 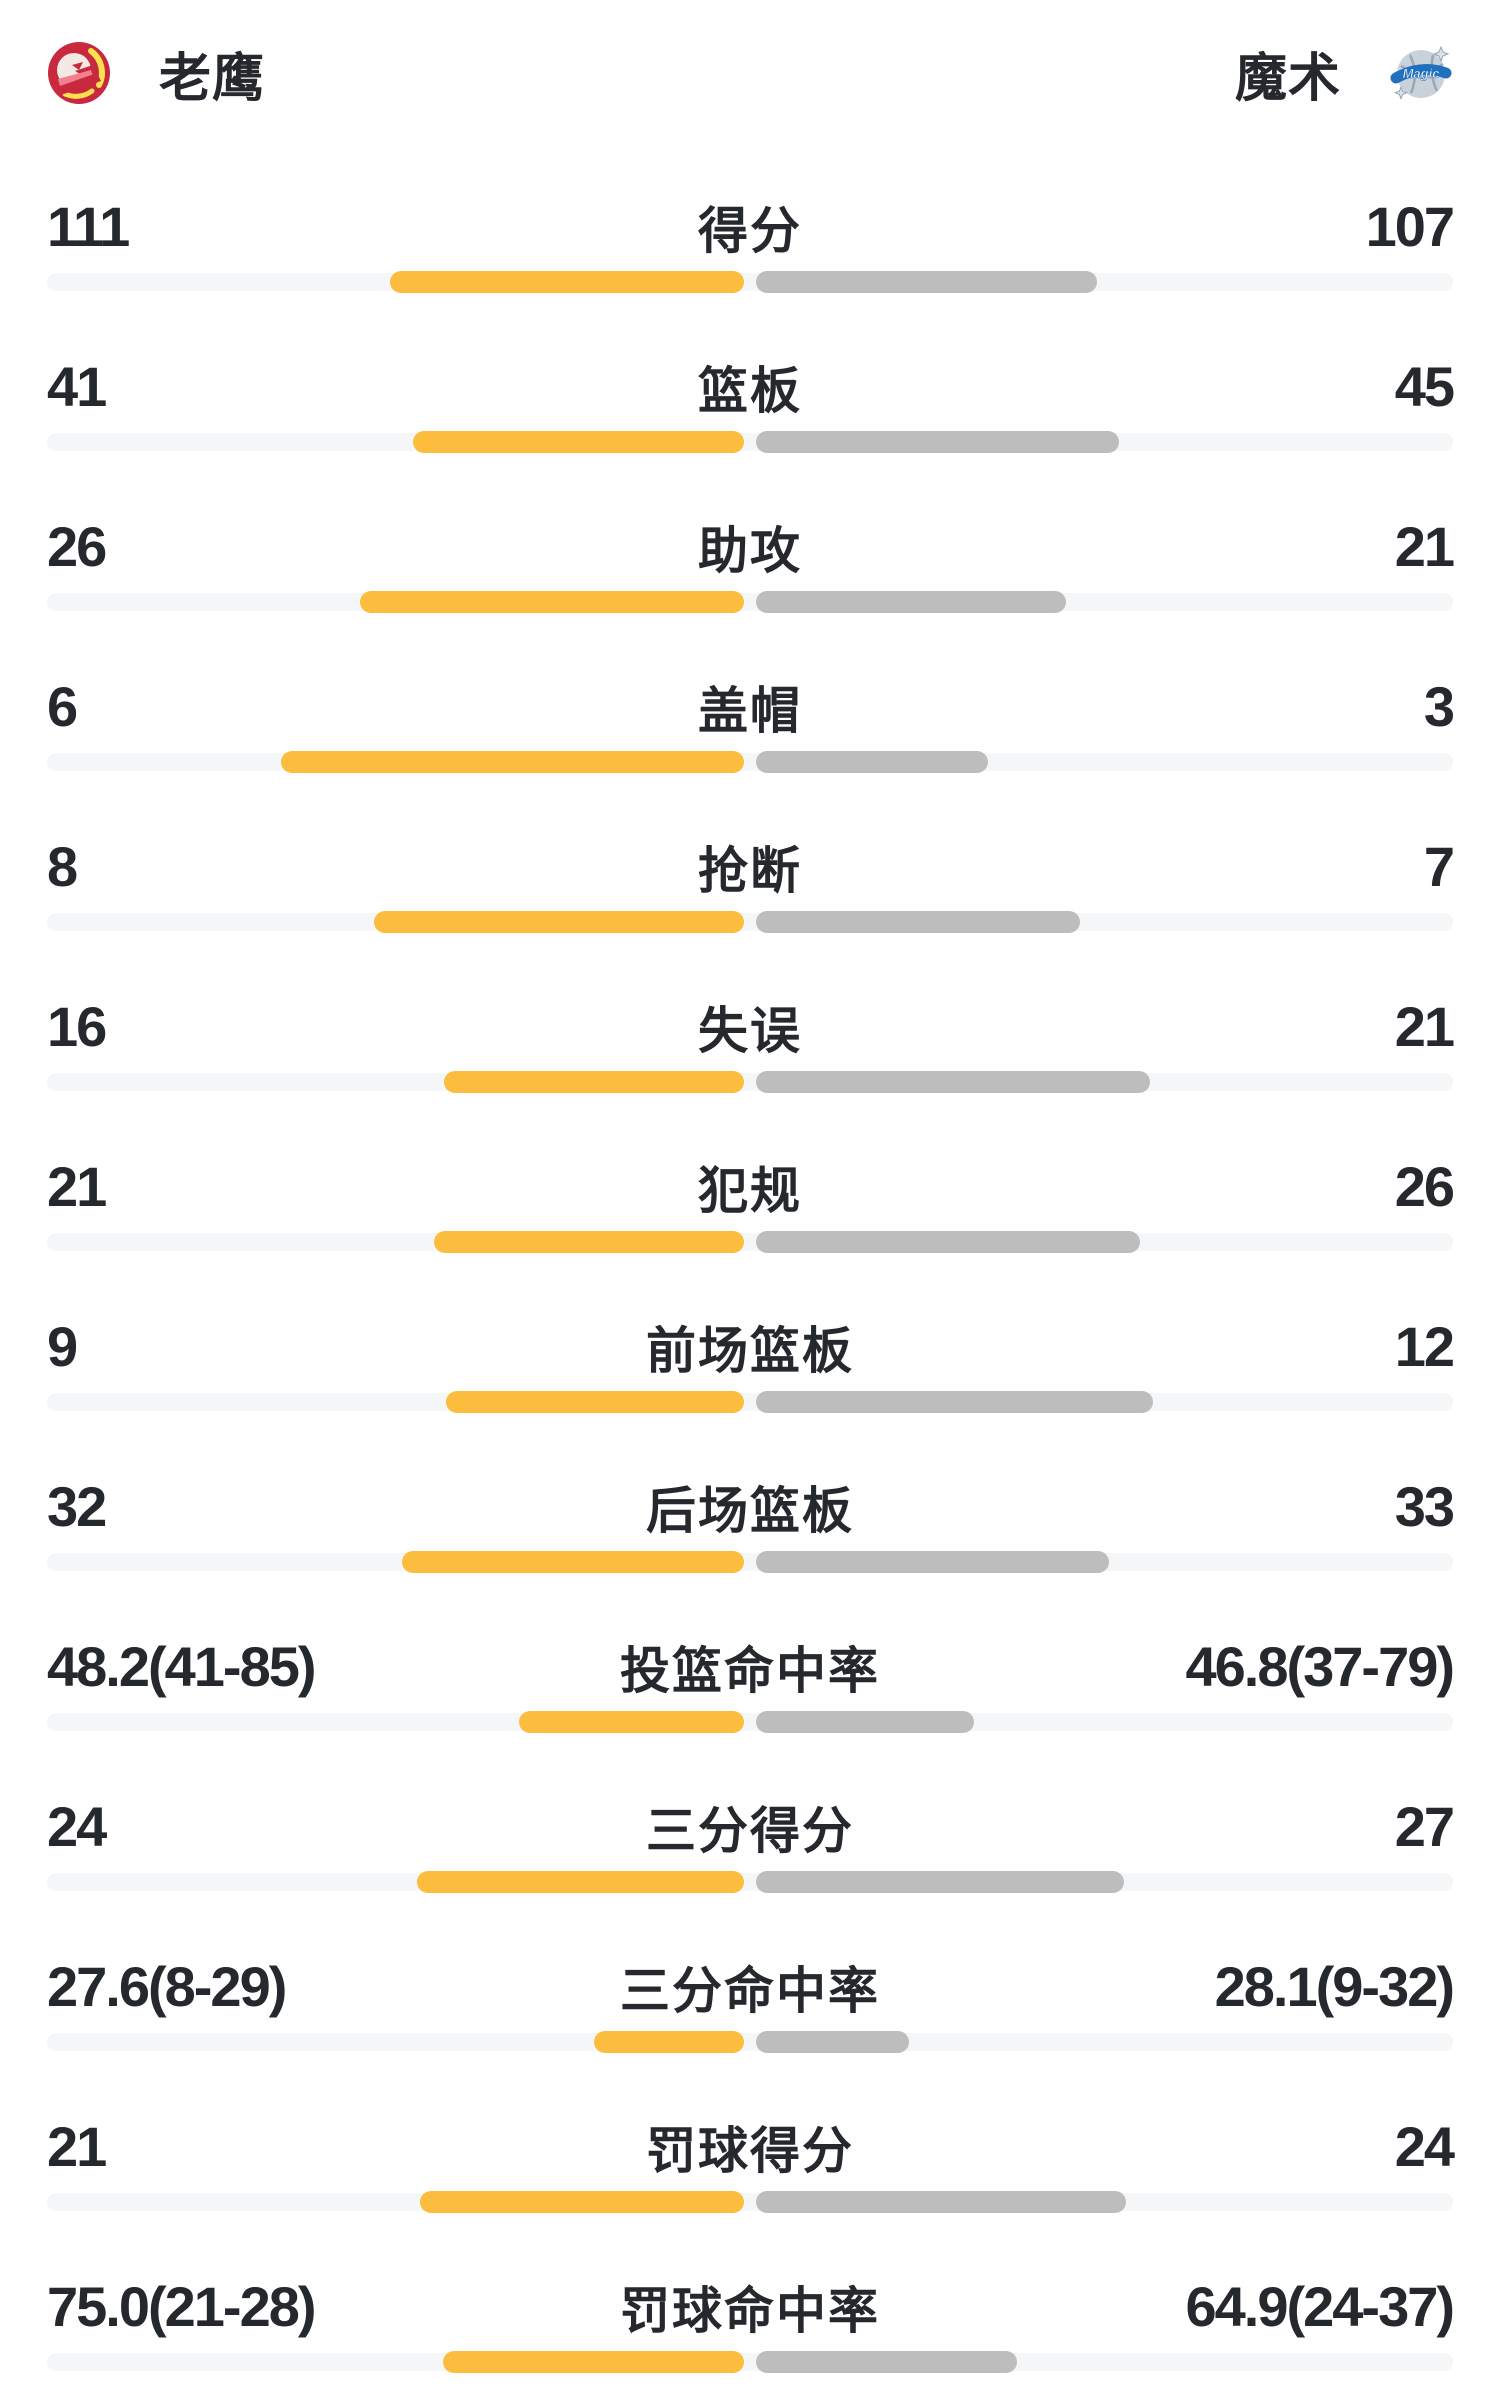 What do you see at coordinates (750, 1351) in the screenshot?
I see `stat-label: 前场篮板` at bounding box center [750, 1351].